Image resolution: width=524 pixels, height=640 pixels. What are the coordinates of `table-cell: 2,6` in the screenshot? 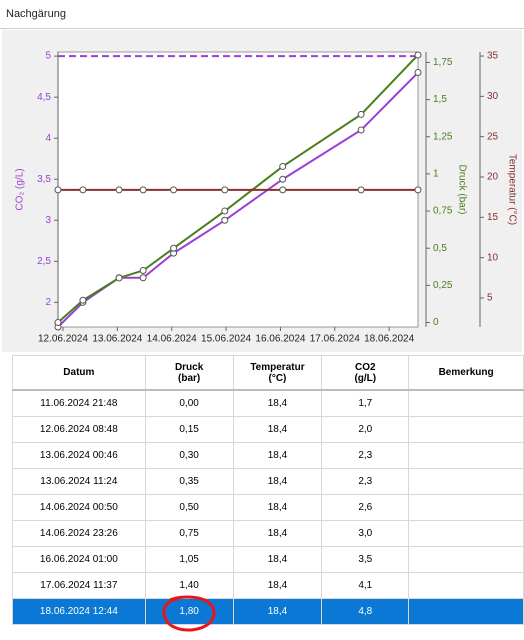 It's located at (365, 507).